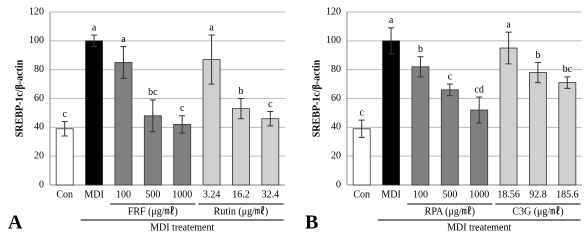 This screenshot has height=241, width=587. What do you see at coordinates (241, 211) in the screenshot?
I see `group-label: Rutin (μg/㎖)` at bounding box center [241, 211].